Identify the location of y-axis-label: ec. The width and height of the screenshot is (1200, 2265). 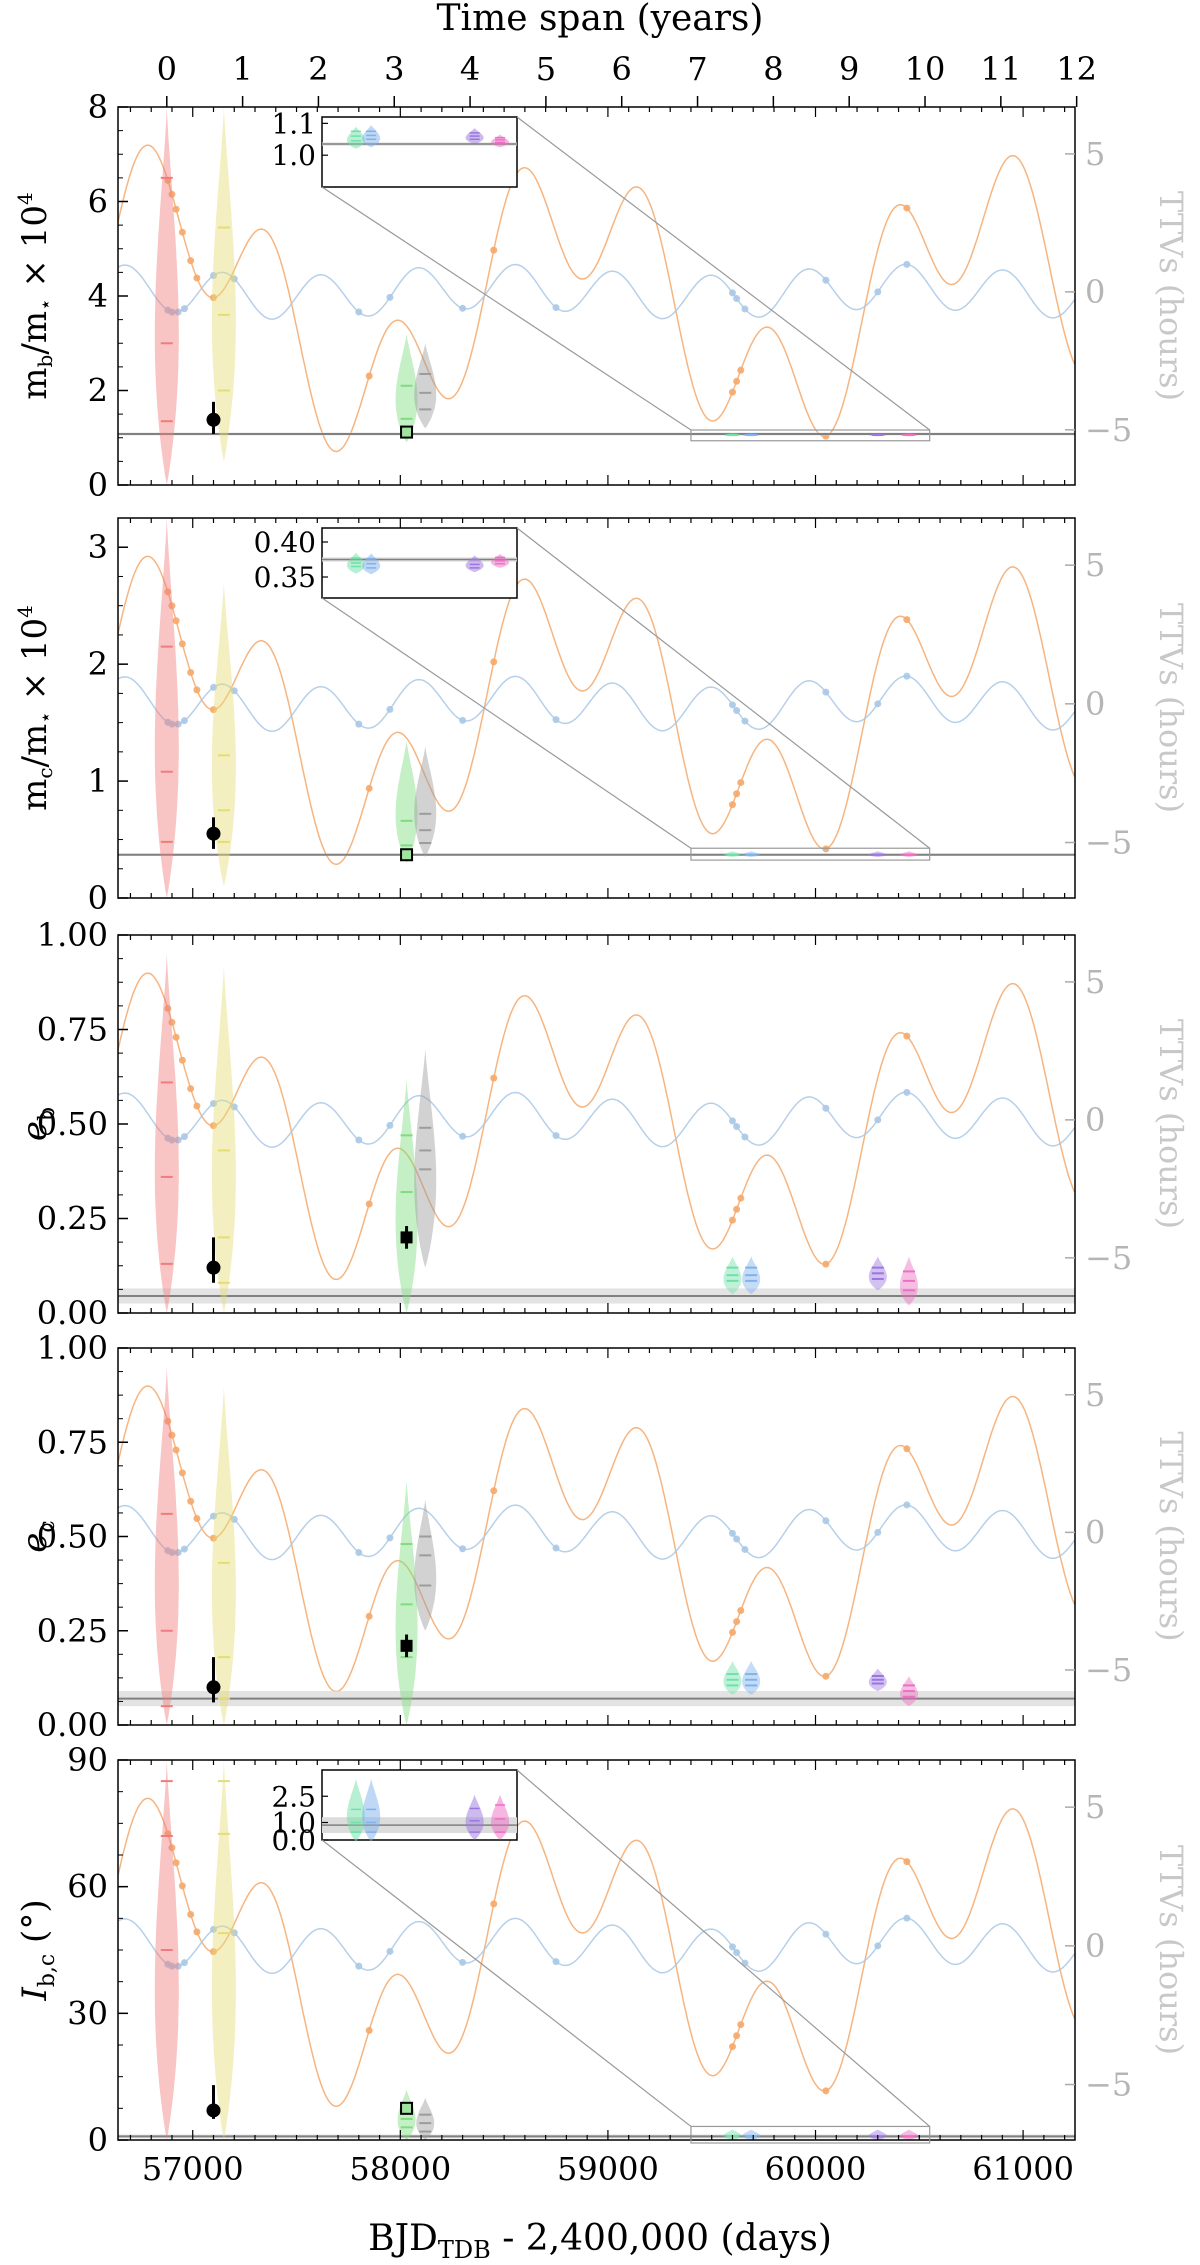
(37, 1536).